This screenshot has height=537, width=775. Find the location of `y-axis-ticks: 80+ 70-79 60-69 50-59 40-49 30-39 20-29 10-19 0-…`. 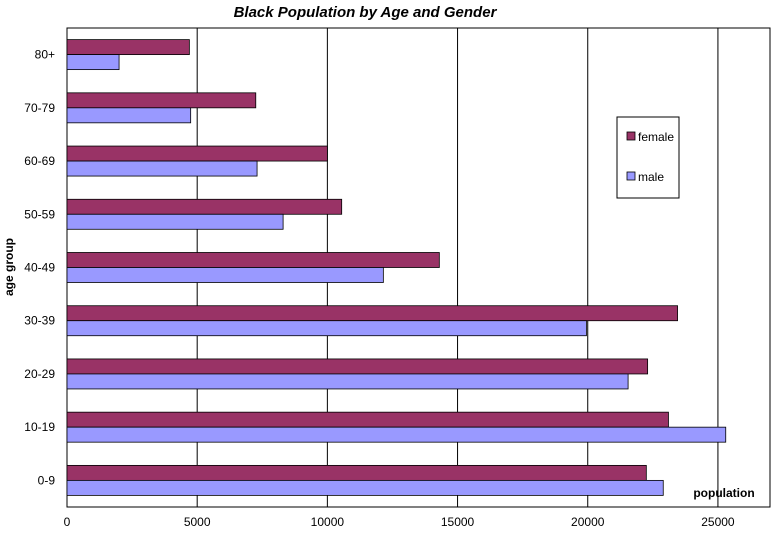

y-axis-ticks: 80+ 70-79 60-69 50-59 40-49 30-39 20-29 10-19 0-… is located at coordinates (39, 268).